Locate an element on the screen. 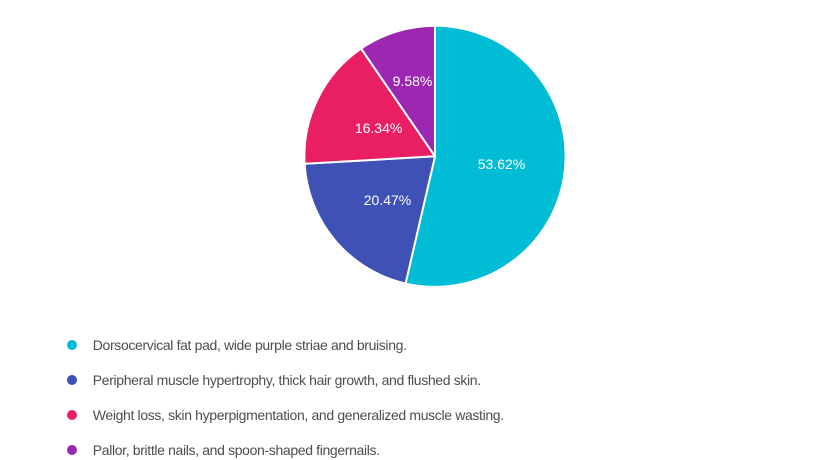 The image size is (816, 460). svg-text: 20.47% is located at coordinates (387, 200).